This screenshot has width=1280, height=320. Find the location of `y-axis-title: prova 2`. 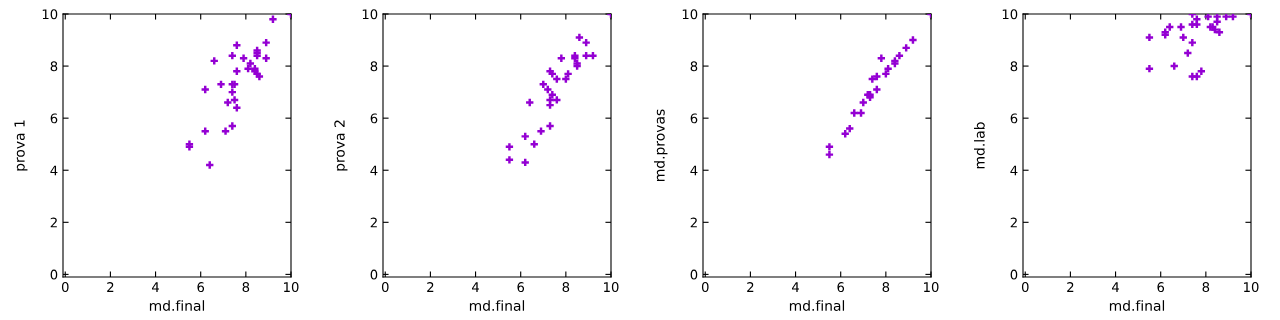

y-axis-title: prova 2 is located at coordinates (341, 145).